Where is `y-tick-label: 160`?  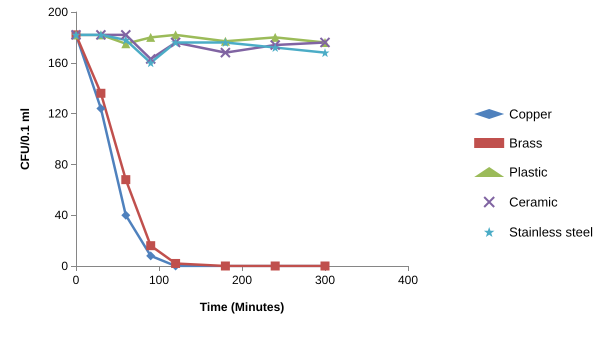 y-tick-label: 160 is located at coordinates (58, 63).